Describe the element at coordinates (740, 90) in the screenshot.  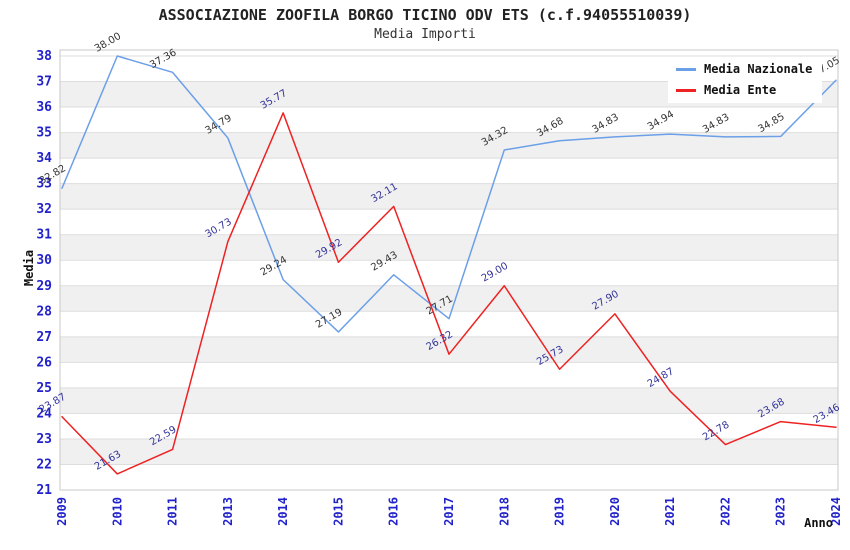
I see `legend-label-media-ente: Media Ente` at that location.